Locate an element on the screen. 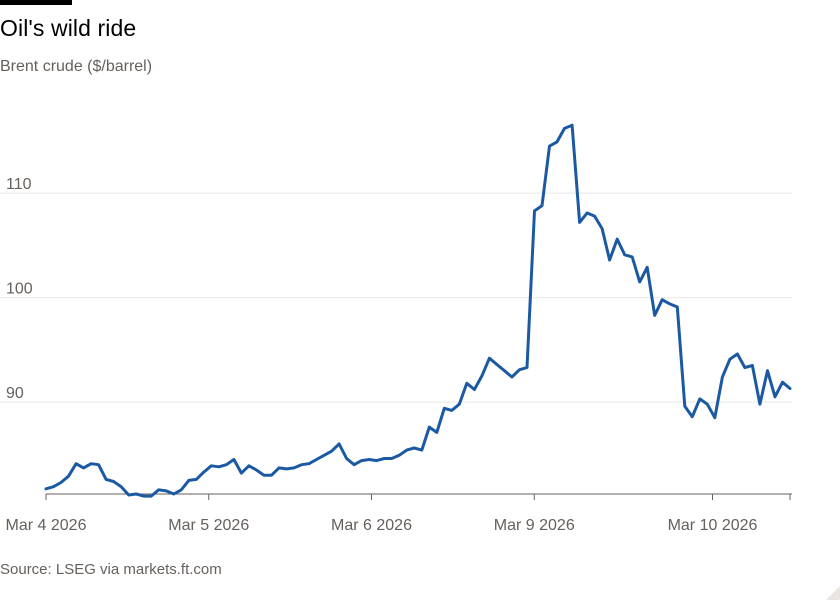 This screenshot has width=840, height=600. x-tick-label-2: Mar 6 2026 is located at coordinates (371, 525).